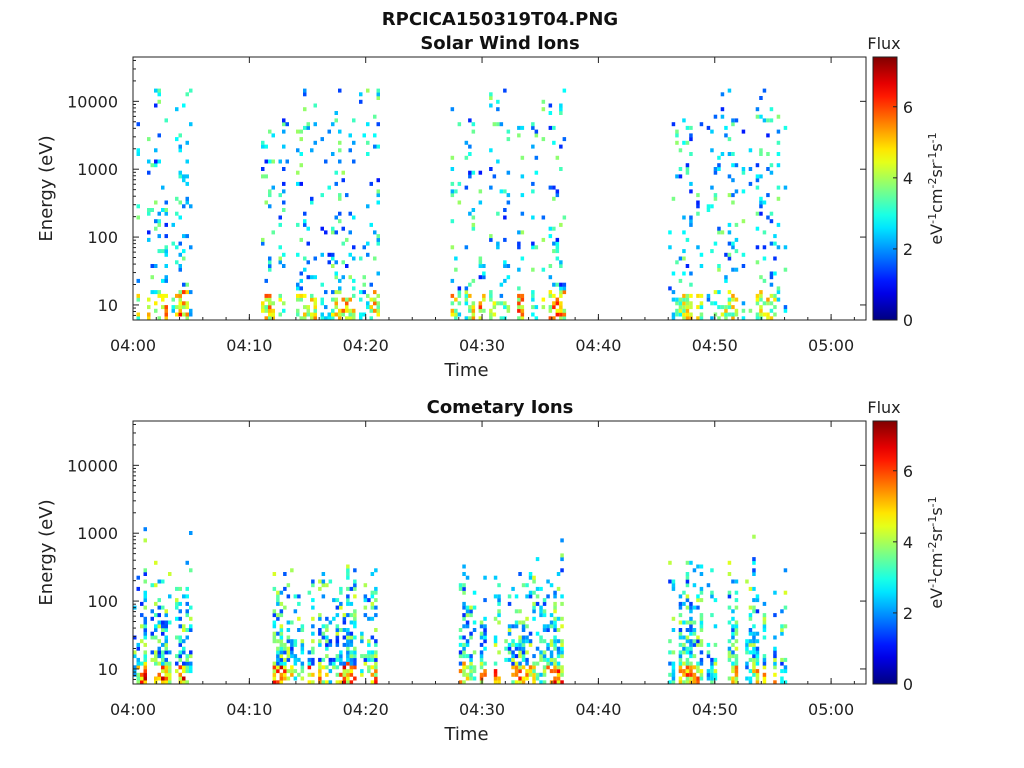  What do you see at coordinates (500, 407) in the screenshot?
I see `panel-title: Cometary Ions` at bounding box center [500, 407].